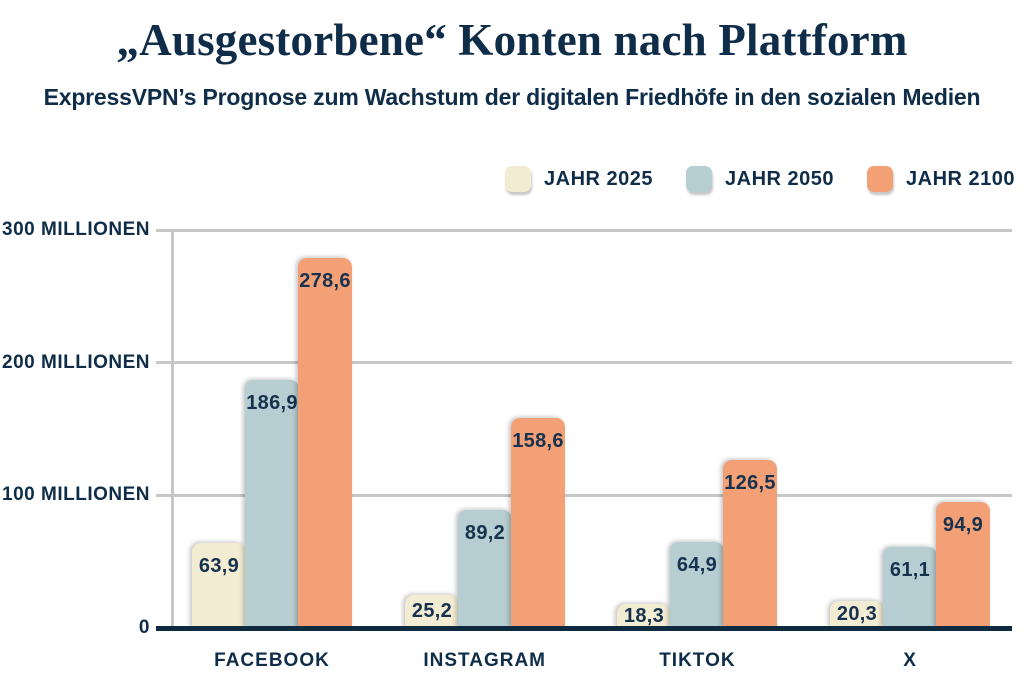  Describe the element at coordinates (697, 565) in the screenshot. I see `bar-value-label-tiktok-2050: 64,9` at that location.